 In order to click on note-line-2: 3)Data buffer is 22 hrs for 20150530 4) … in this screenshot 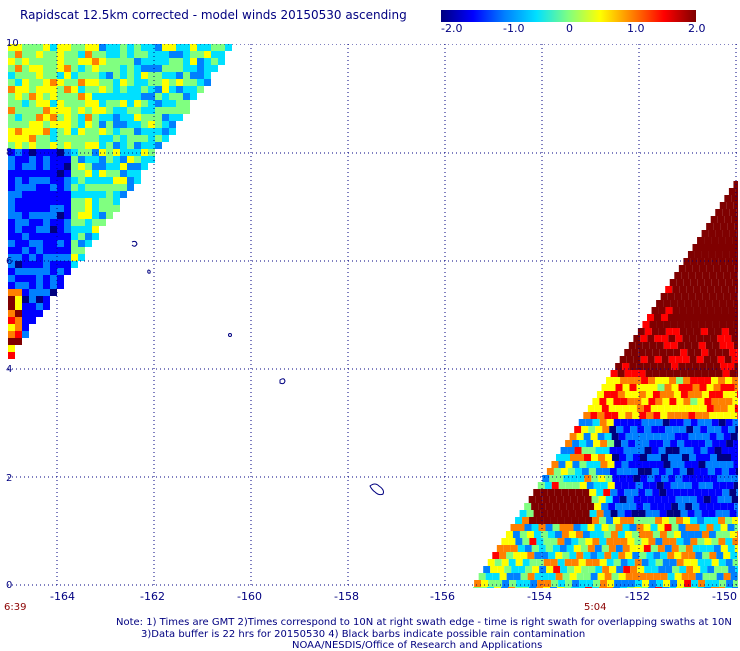, I will do `click(363, 634)`.